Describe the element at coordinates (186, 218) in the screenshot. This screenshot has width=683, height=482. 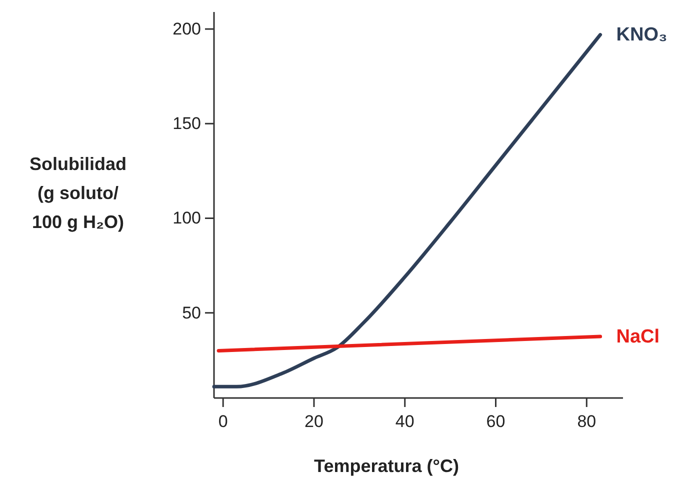
I see `y-tick-label: 100` at that location.